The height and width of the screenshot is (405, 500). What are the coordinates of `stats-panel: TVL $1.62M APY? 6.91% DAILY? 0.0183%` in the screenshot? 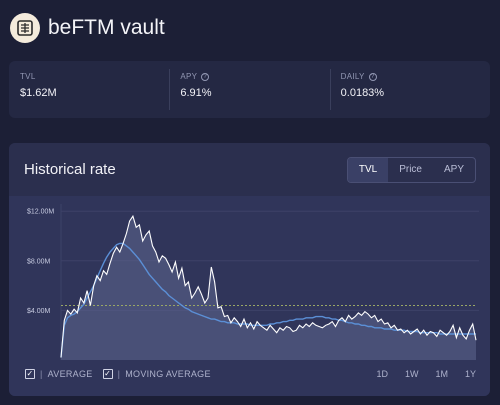 It's located at (249, 89).